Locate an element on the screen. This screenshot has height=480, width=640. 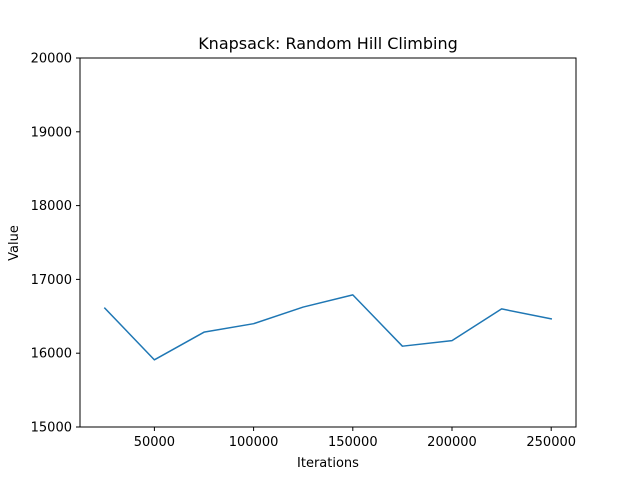
y-tick-label: 19000 is located at coordinates (51, 132).